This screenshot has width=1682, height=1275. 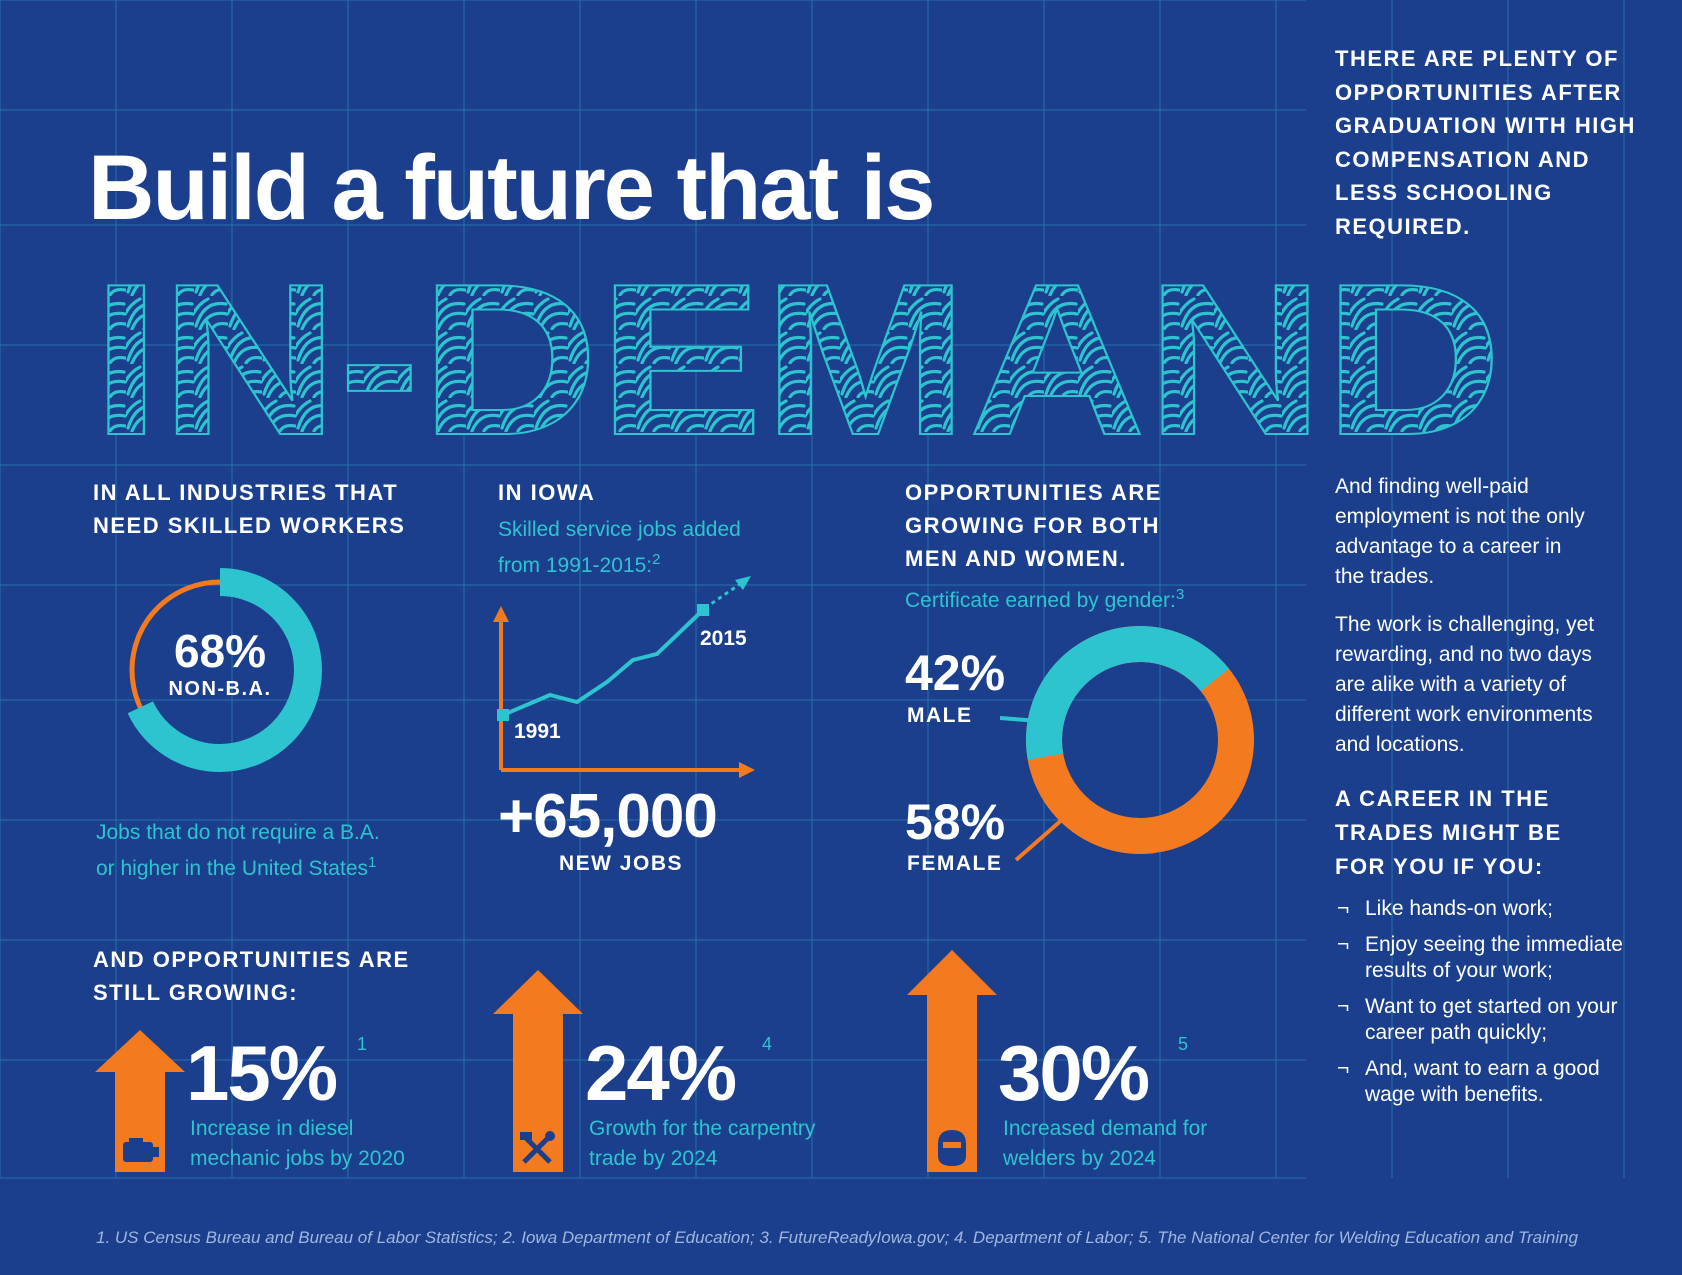 I want to click on gender-donut-chart, so click(x=1127, y=744).